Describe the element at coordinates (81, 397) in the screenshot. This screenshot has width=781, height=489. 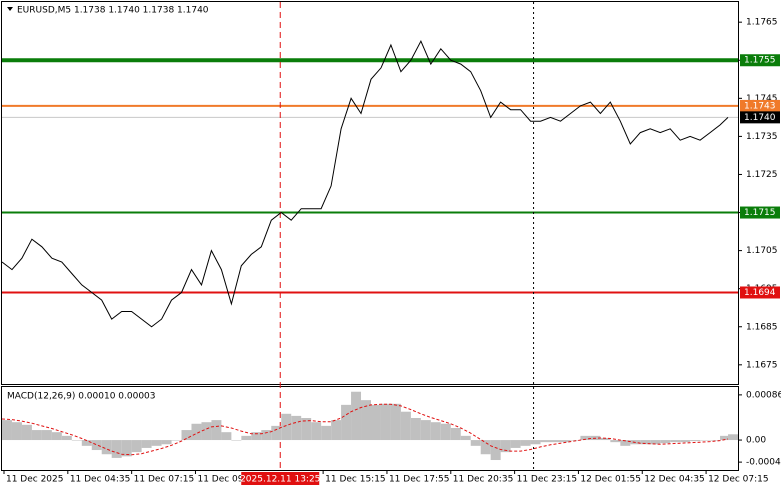
I see `macd-title: MACD(12,26,9) 0.00010 0.00003` at that location.